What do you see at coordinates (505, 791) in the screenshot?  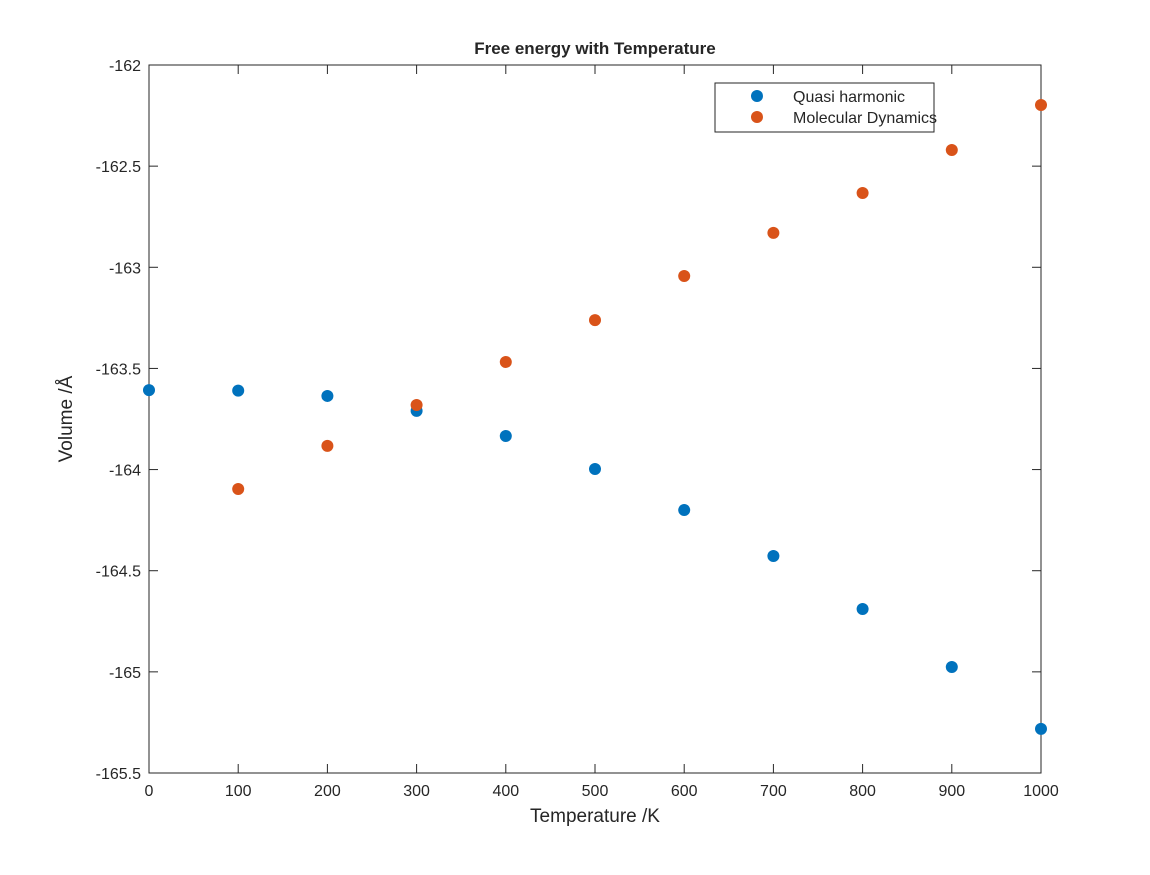 I see `x-tick-label: 400` at bounding box center [505, 791].